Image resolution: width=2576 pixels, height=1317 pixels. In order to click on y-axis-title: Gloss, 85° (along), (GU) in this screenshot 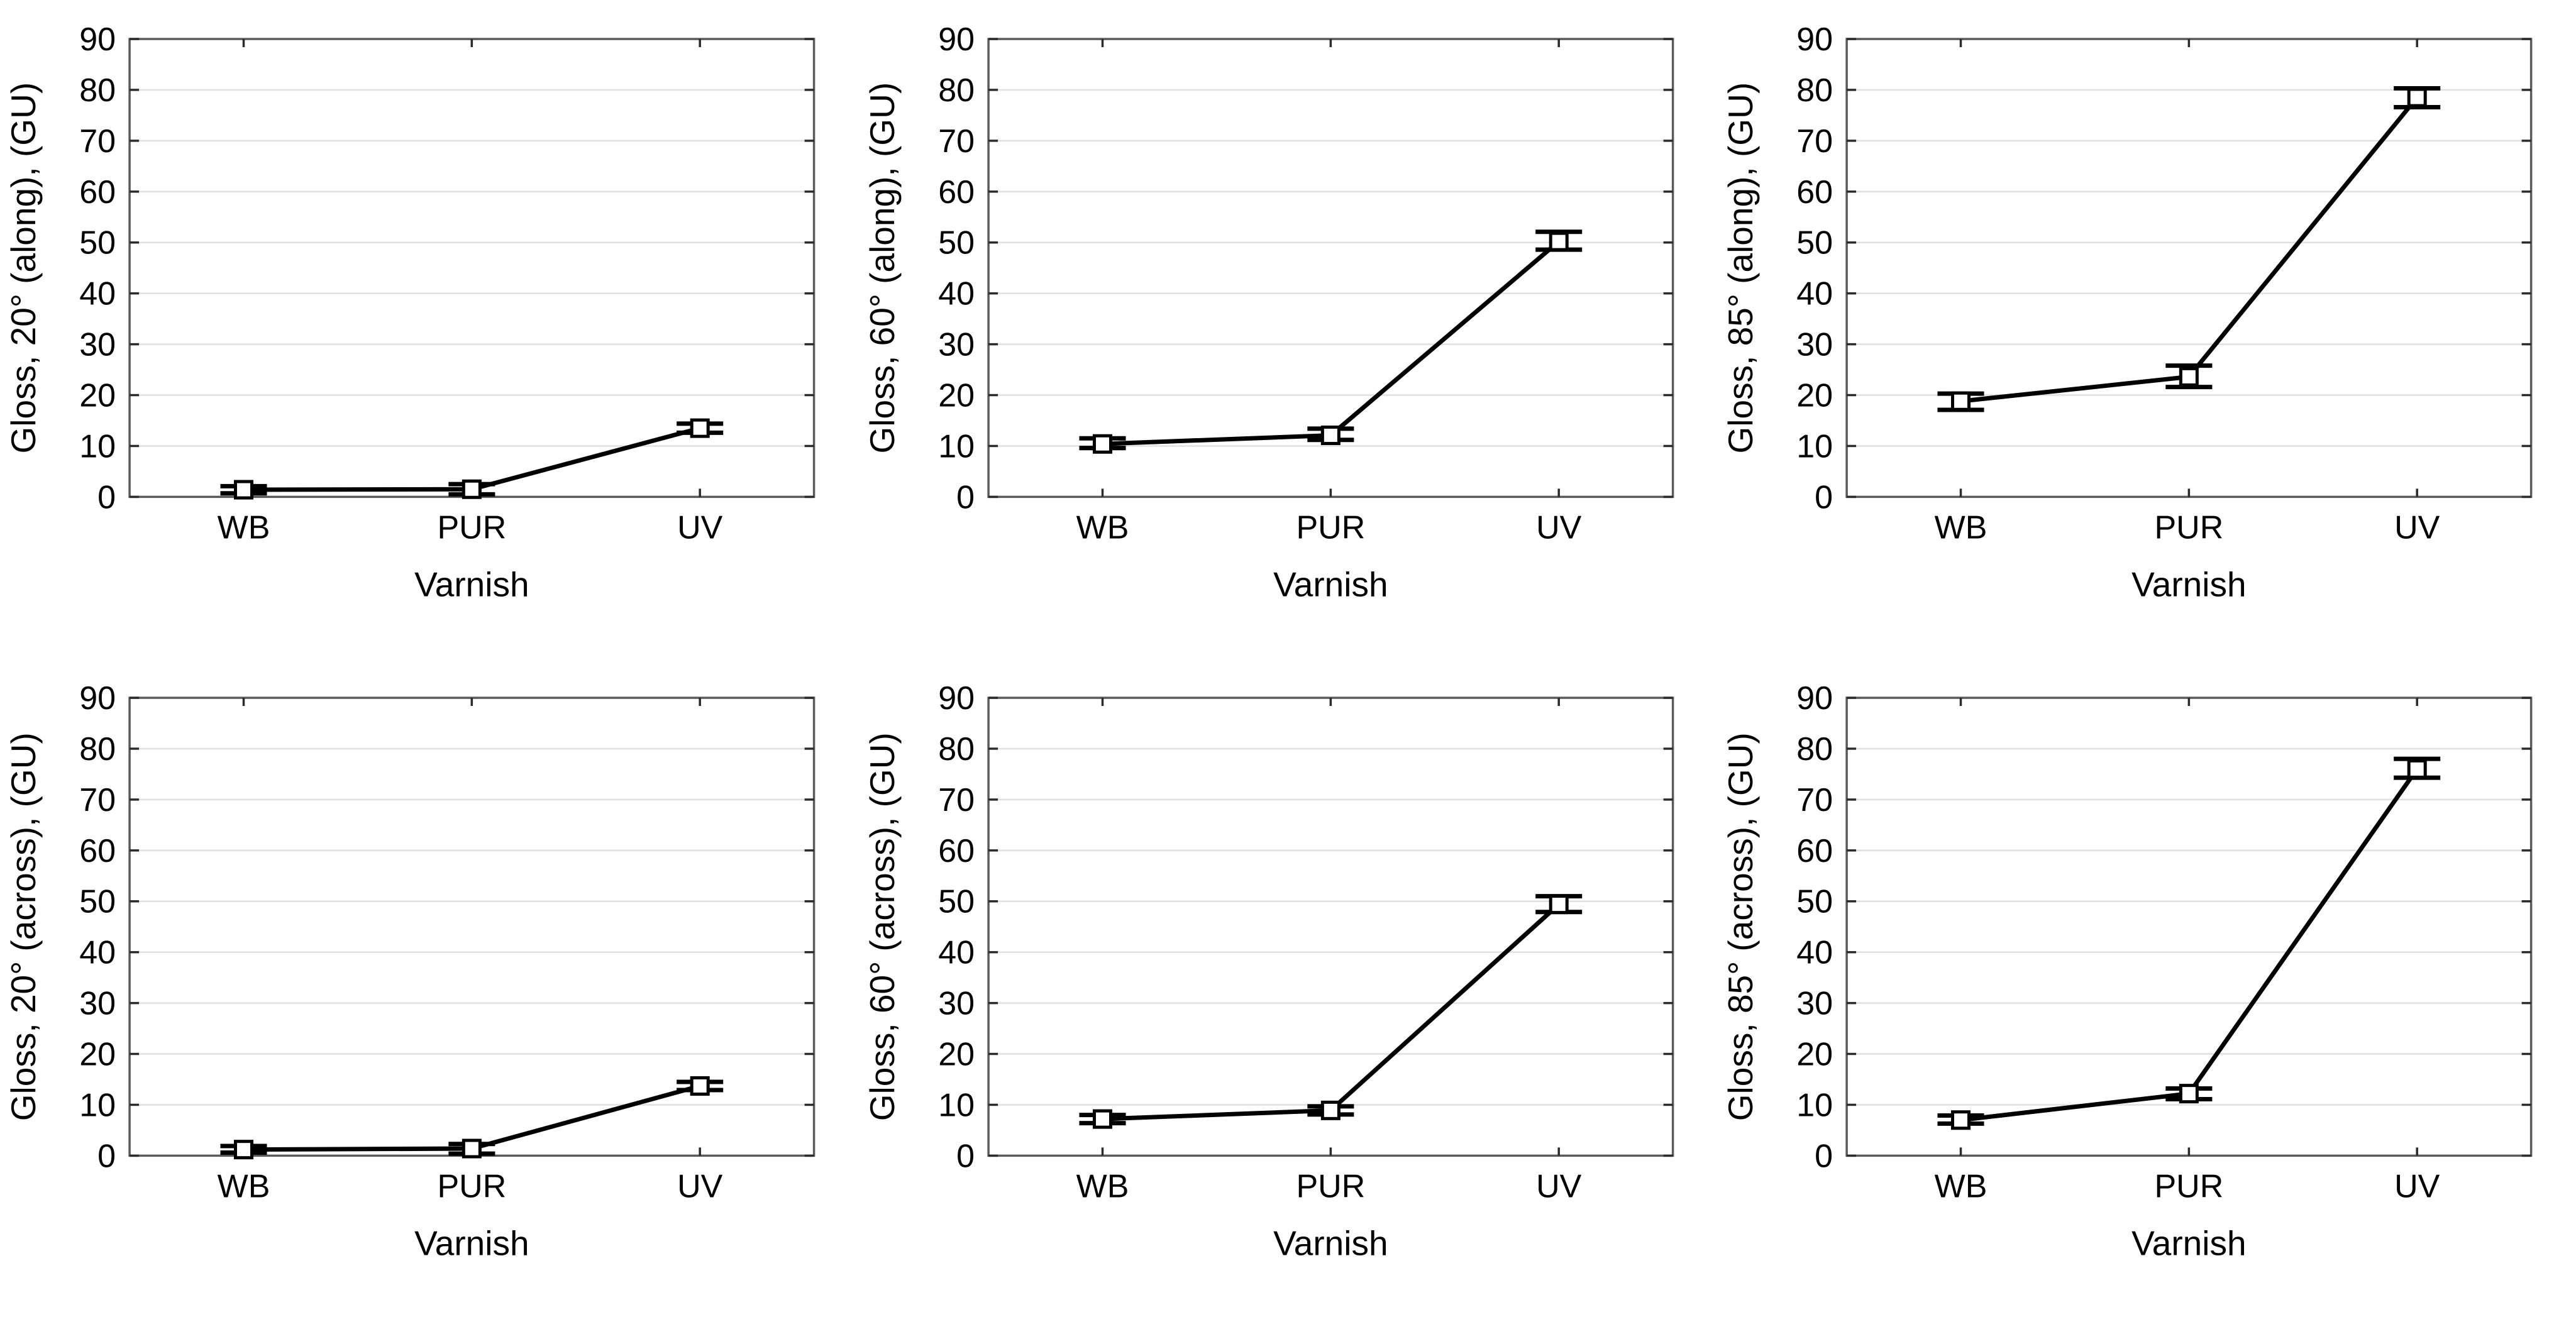, I will do `click(1740, 268)`.